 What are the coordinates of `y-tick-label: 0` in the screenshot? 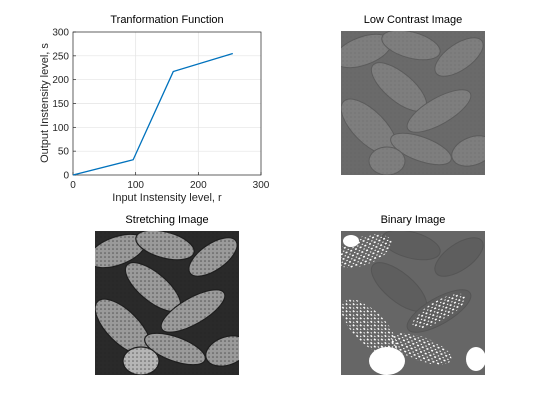 It's located at (66, 176).